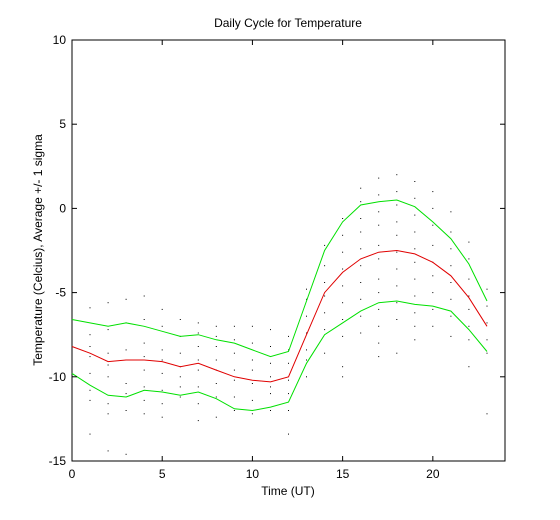 The width and height of the screenshot is (560, 520). Describe the element at coordinates (288, 491) in the screenshot. I see `x-axis-label: Time (UT)` at that location.